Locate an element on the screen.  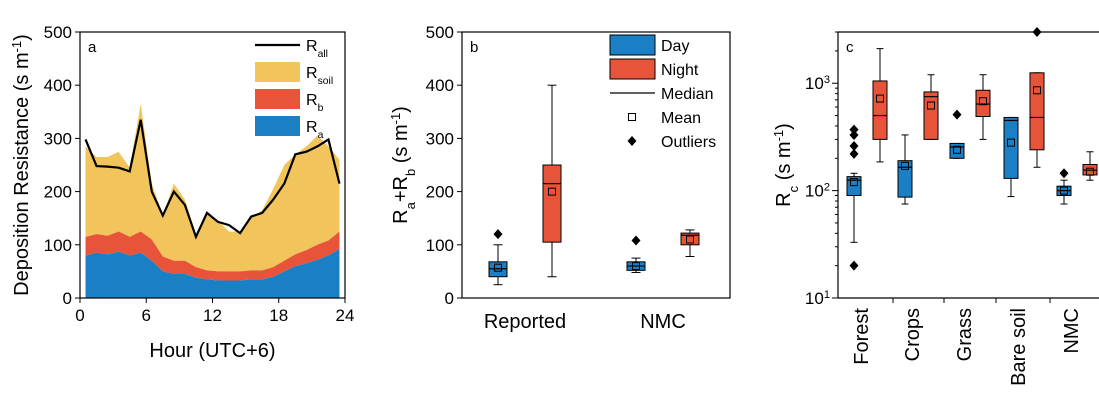
legend-entry: Day is located at coordinates (675, 46).